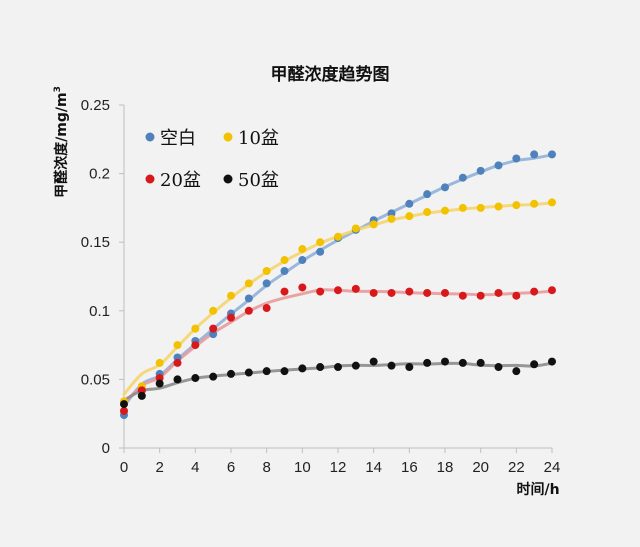 The image size is (640, 547). Describe the element at coordinates (212, 159) in the screenshot. I see `legend: 空白 10盆 20盆 50盆` at that location.